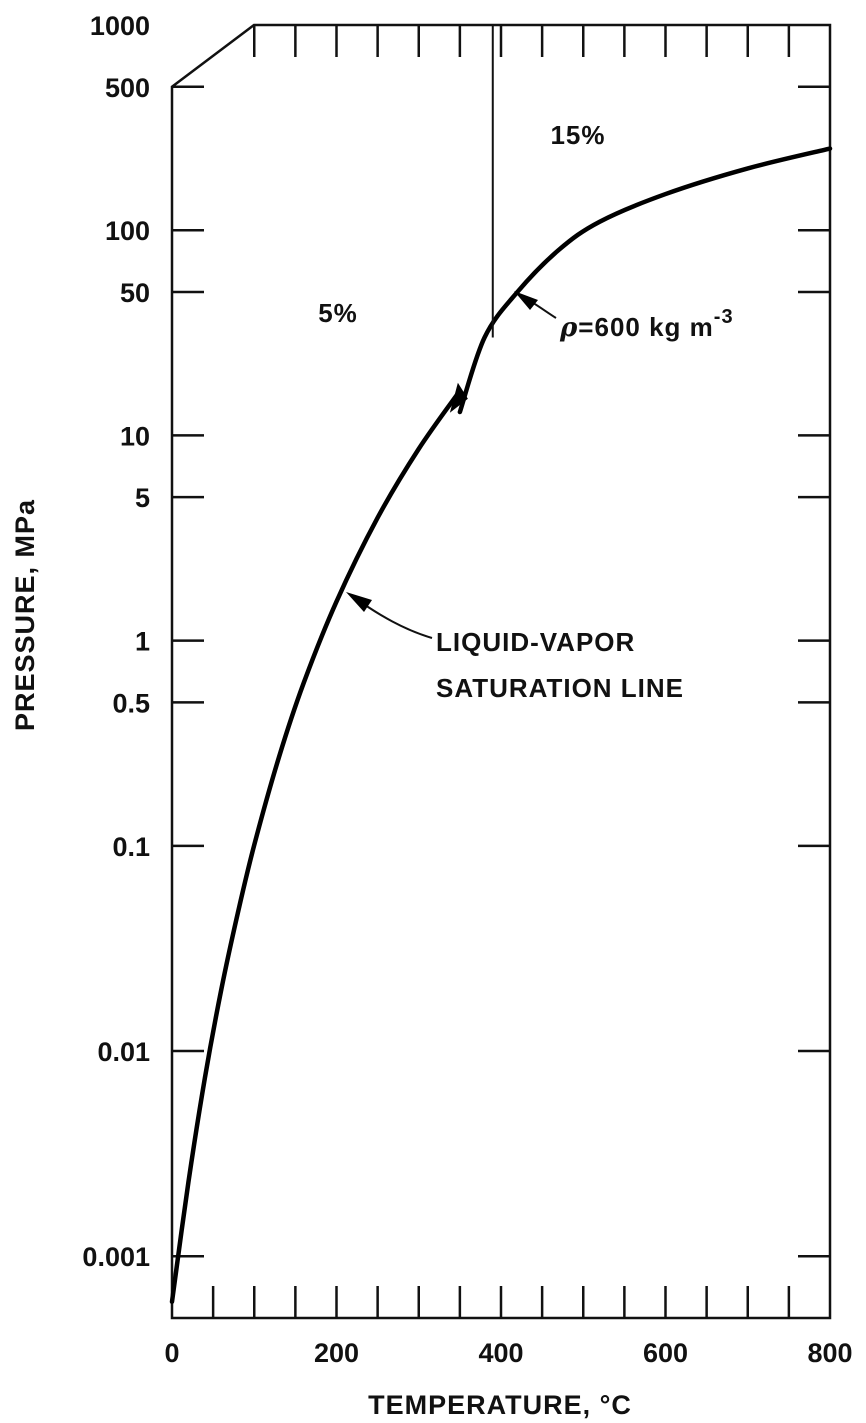 The height and width of the screenshot is (1423, 866). I want to click on density-arrow-head, so click(526, 300).